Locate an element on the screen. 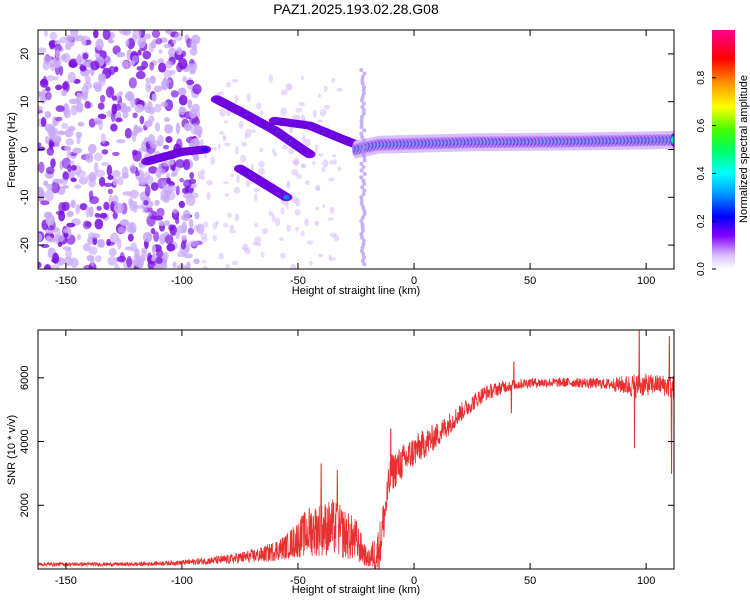 The width and height of the screenshot is (750, 600). x-tick-label: 50 is located at coordinates (530, 581).